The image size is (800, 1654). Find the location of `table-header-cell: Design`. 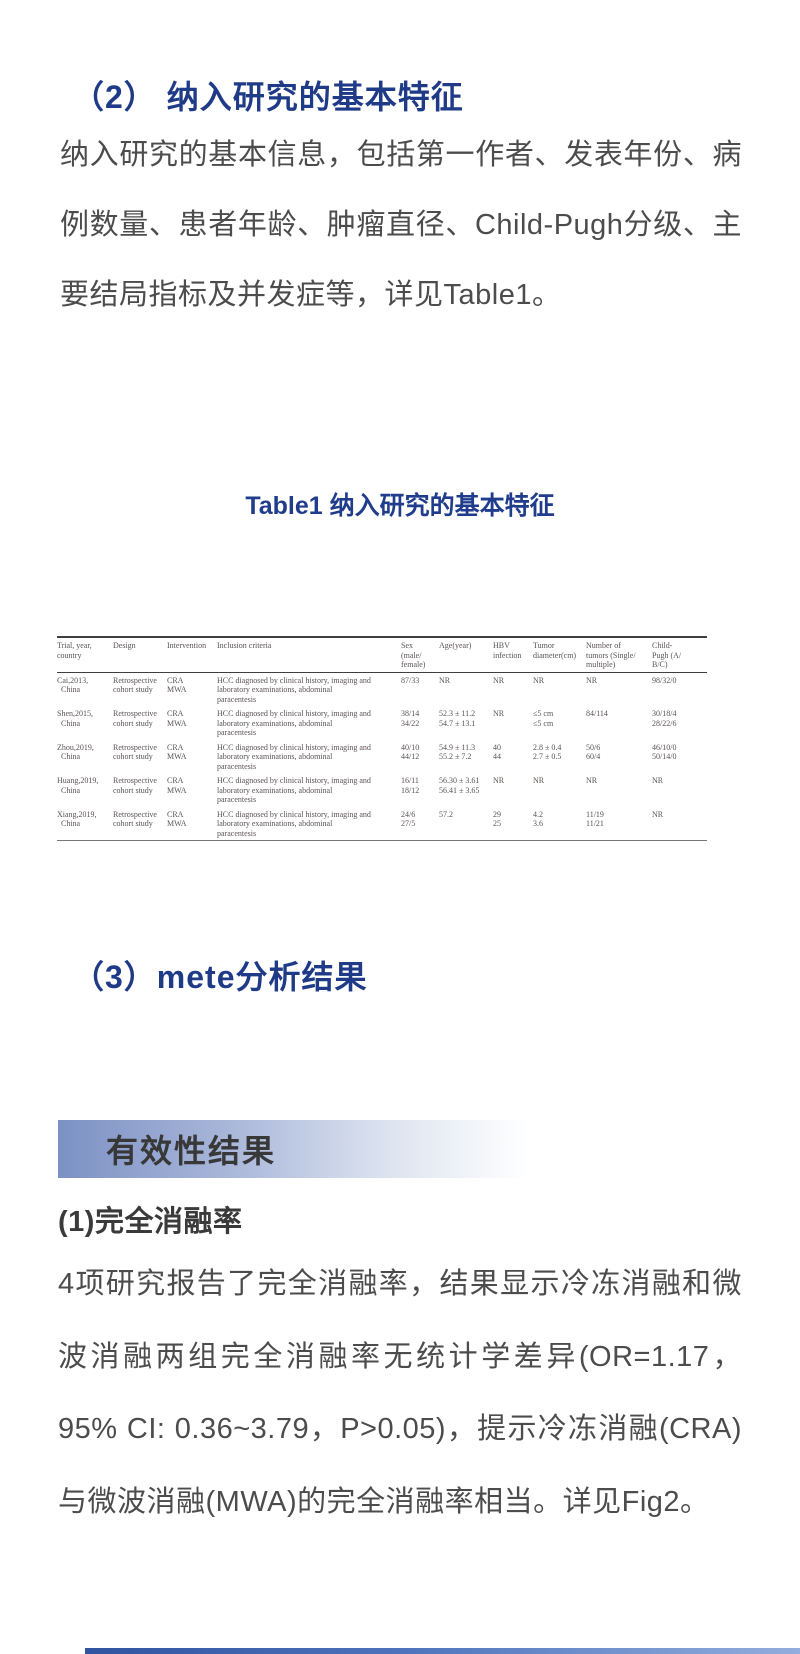

table-header-cell: Design is located at coordinates (140, 655).